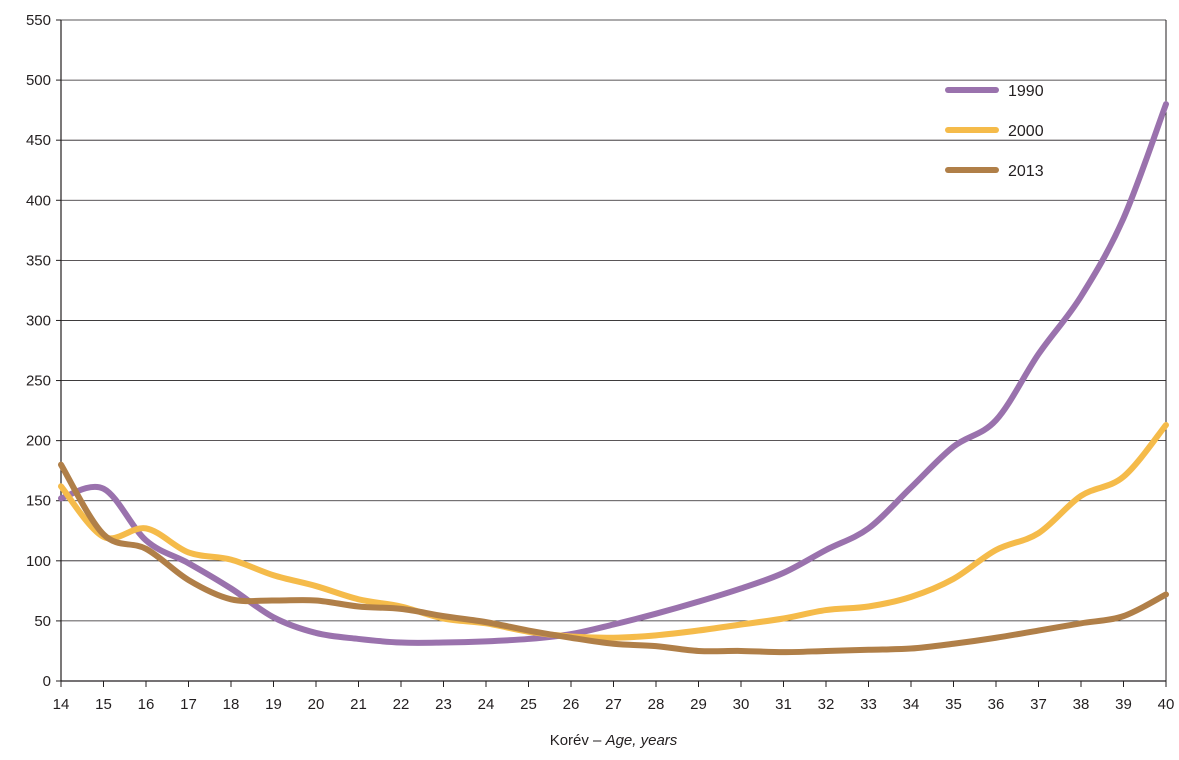 This screenshot has height=760, width=1179. I want to click on x-tick-label: 33, so click(868, 704).